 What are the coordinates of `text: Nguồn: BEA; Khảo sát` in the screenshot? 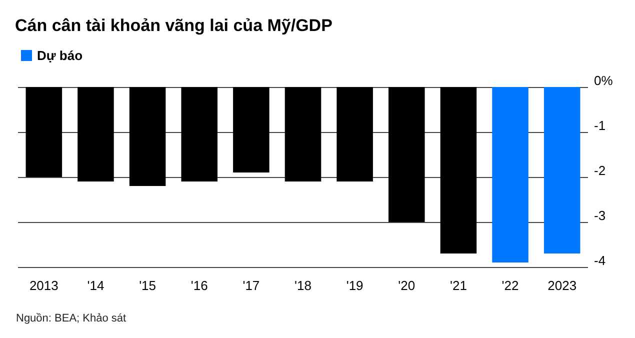 It's located at (71, 318).